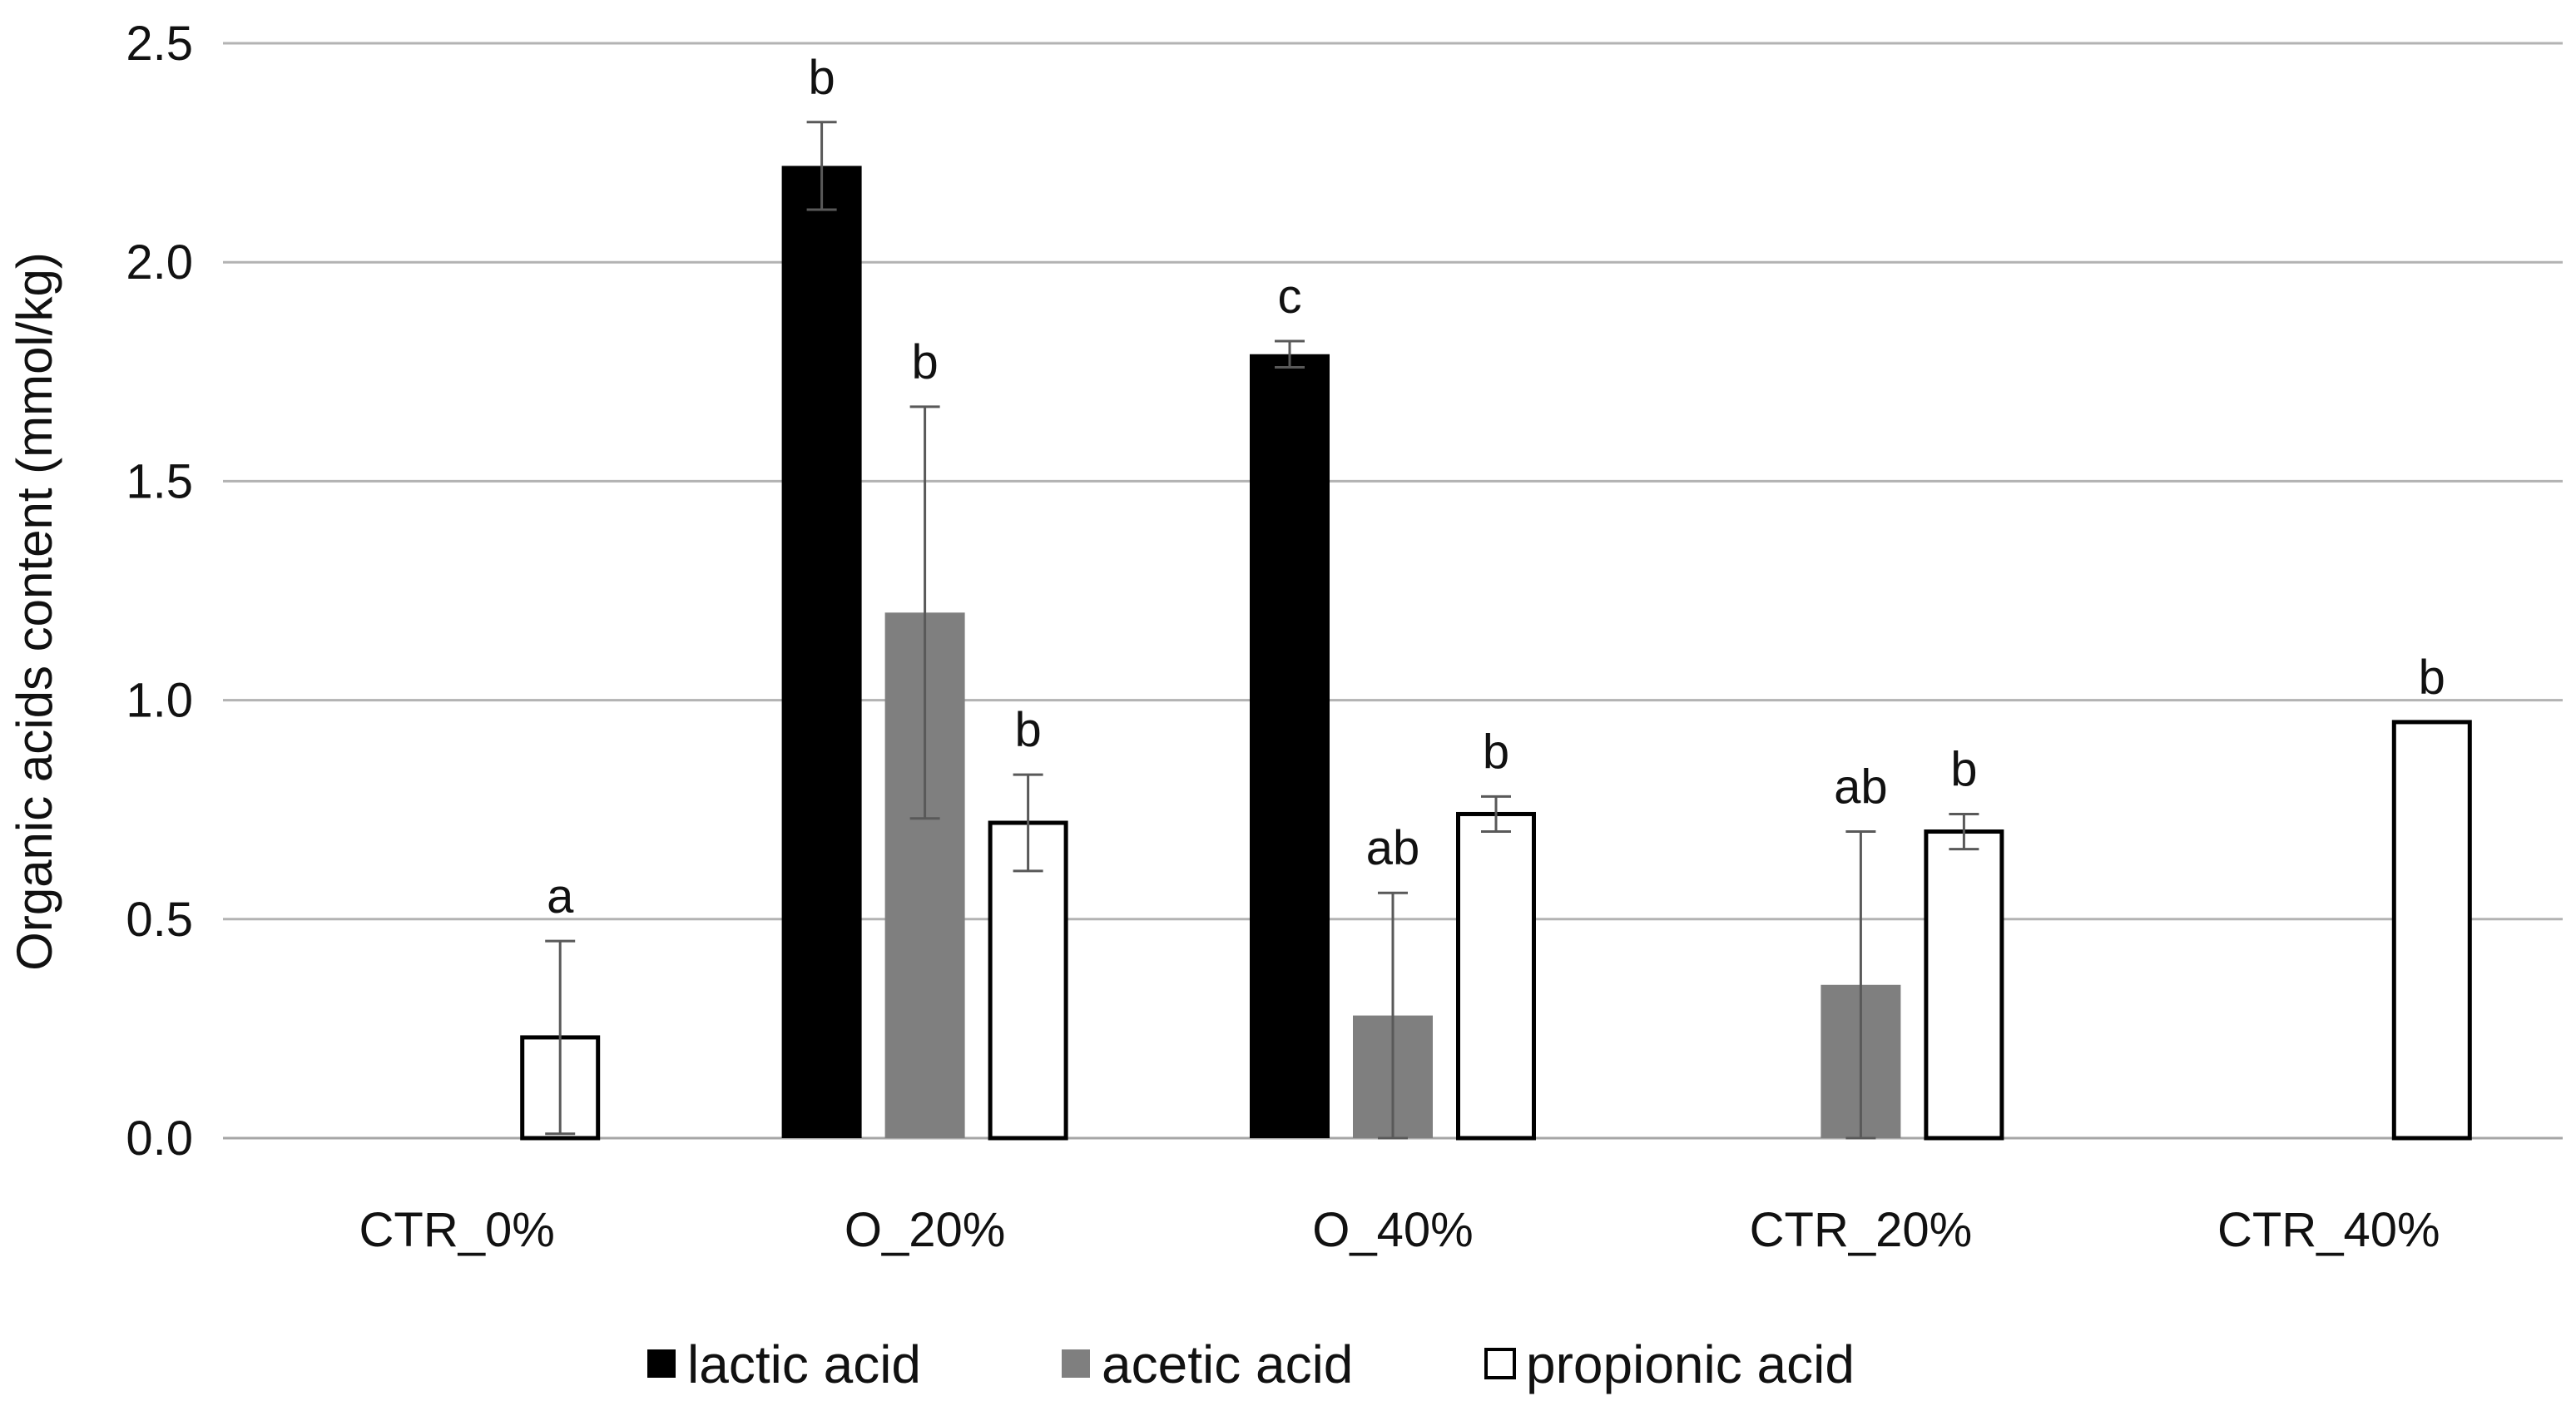  What do you see at coordinates (1500, 1363) in the screenshot?
I see `legend-swatch-propionic-acid` at bounding box center [1500, 1363].